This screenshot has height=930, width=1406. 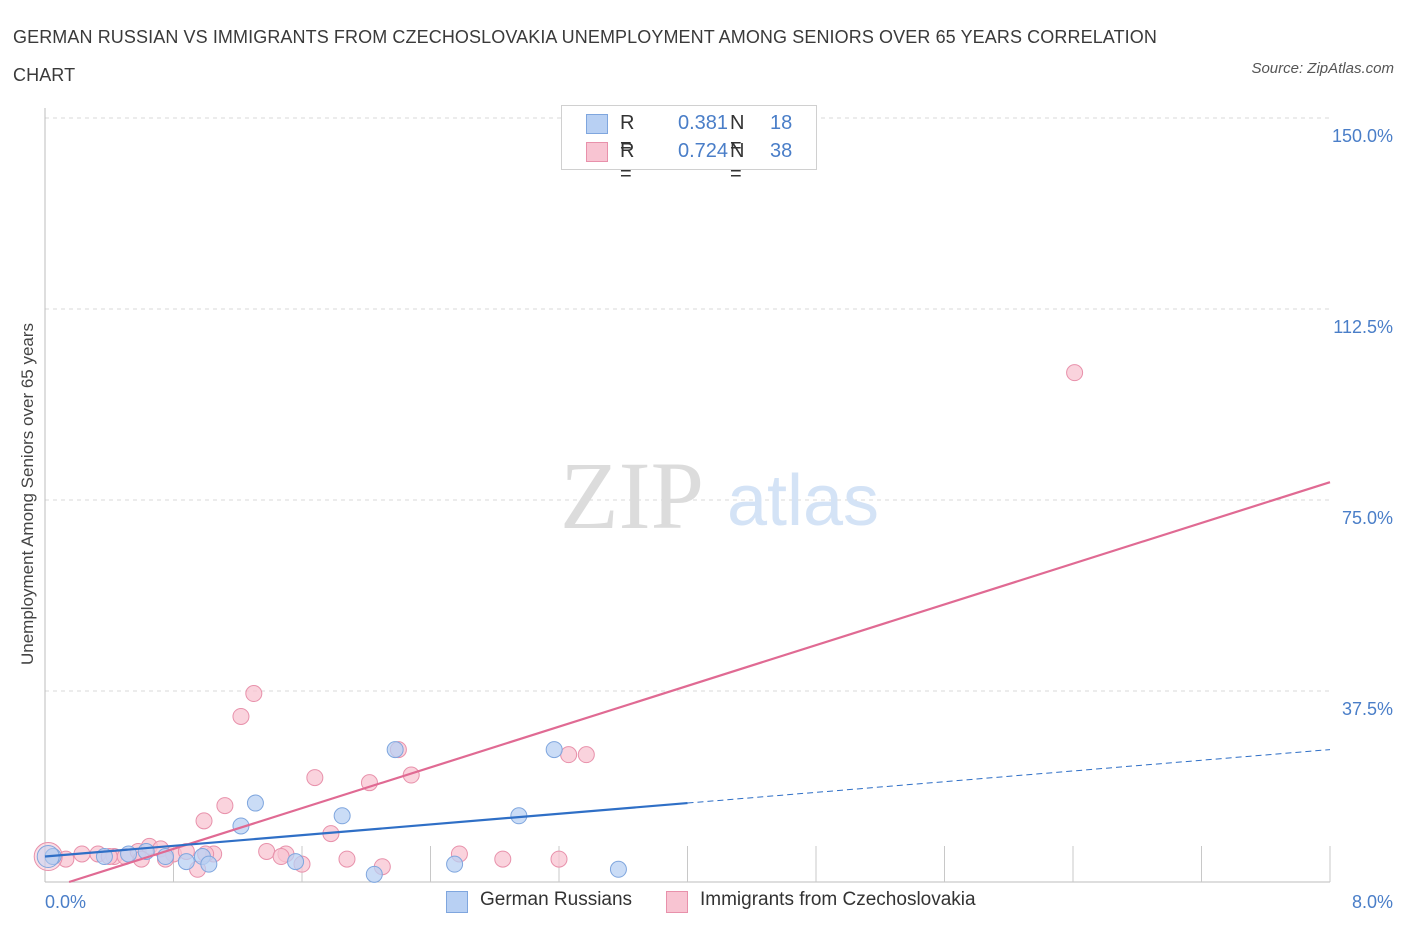 I want to click on legend-swatch-pink, so click(x=597, y=152).